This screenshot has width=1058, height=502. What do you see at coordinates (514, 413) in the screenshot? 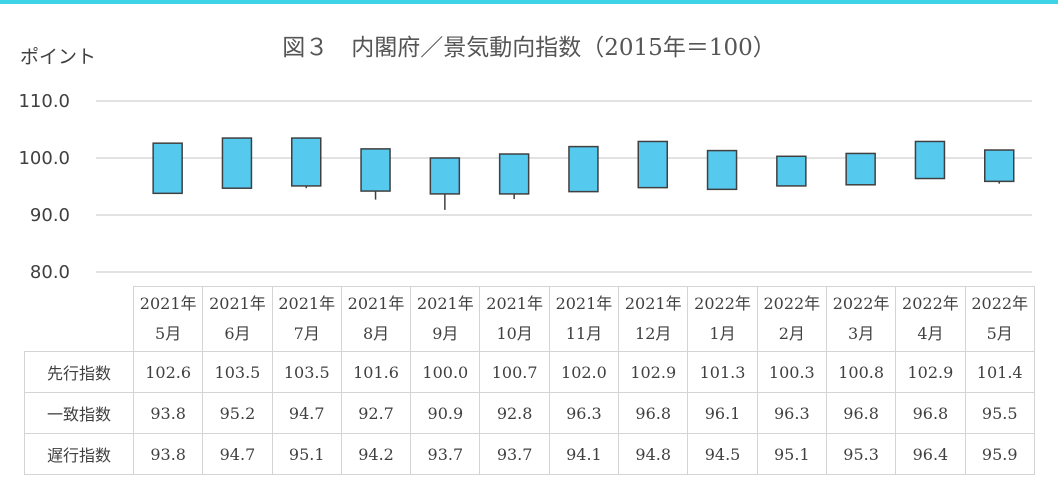
I see `data-value: 92.8` at bounding box center [514, 413].